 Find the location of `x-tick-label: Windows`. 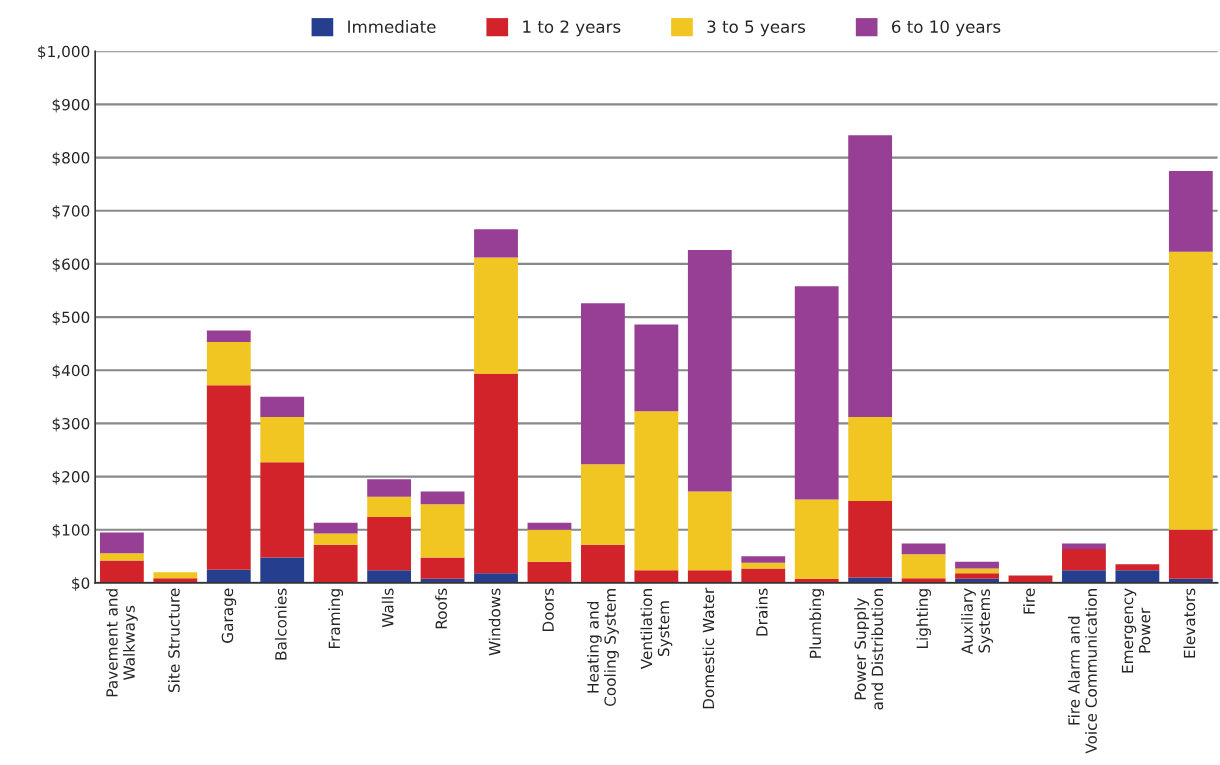

x-tick-label: Windows is located at coordinates (494, 622).